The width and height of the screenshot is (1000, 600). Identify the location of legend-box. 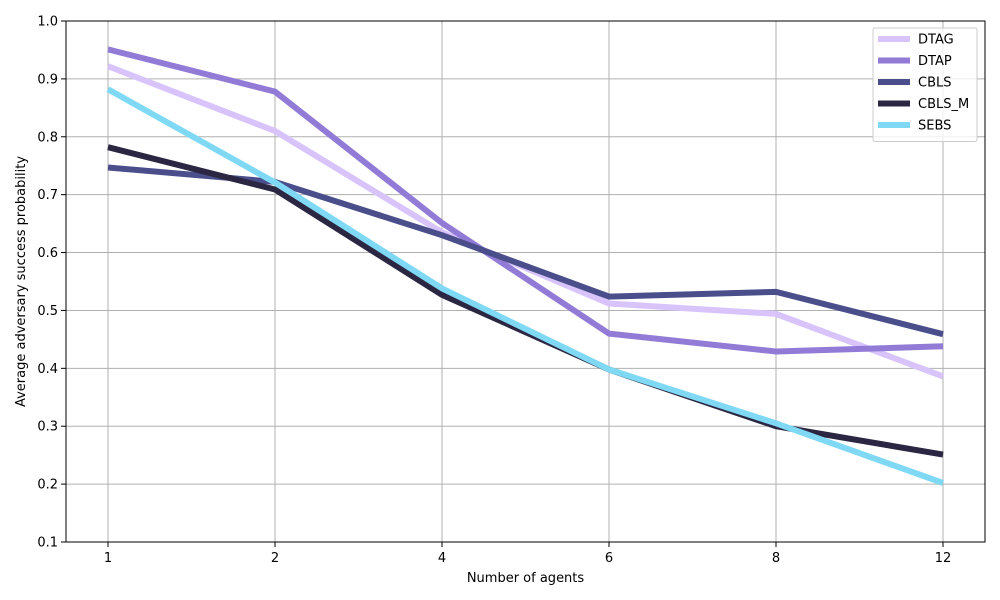
(925, 84).